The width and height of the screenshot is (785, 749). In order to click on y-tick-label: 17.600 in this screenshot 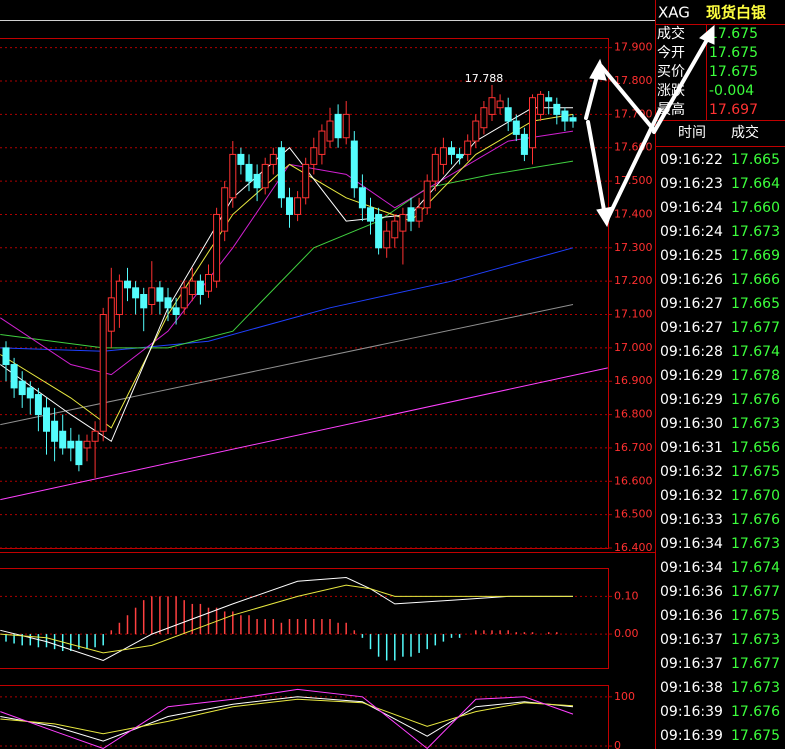, I will do `click(633, 147)`.